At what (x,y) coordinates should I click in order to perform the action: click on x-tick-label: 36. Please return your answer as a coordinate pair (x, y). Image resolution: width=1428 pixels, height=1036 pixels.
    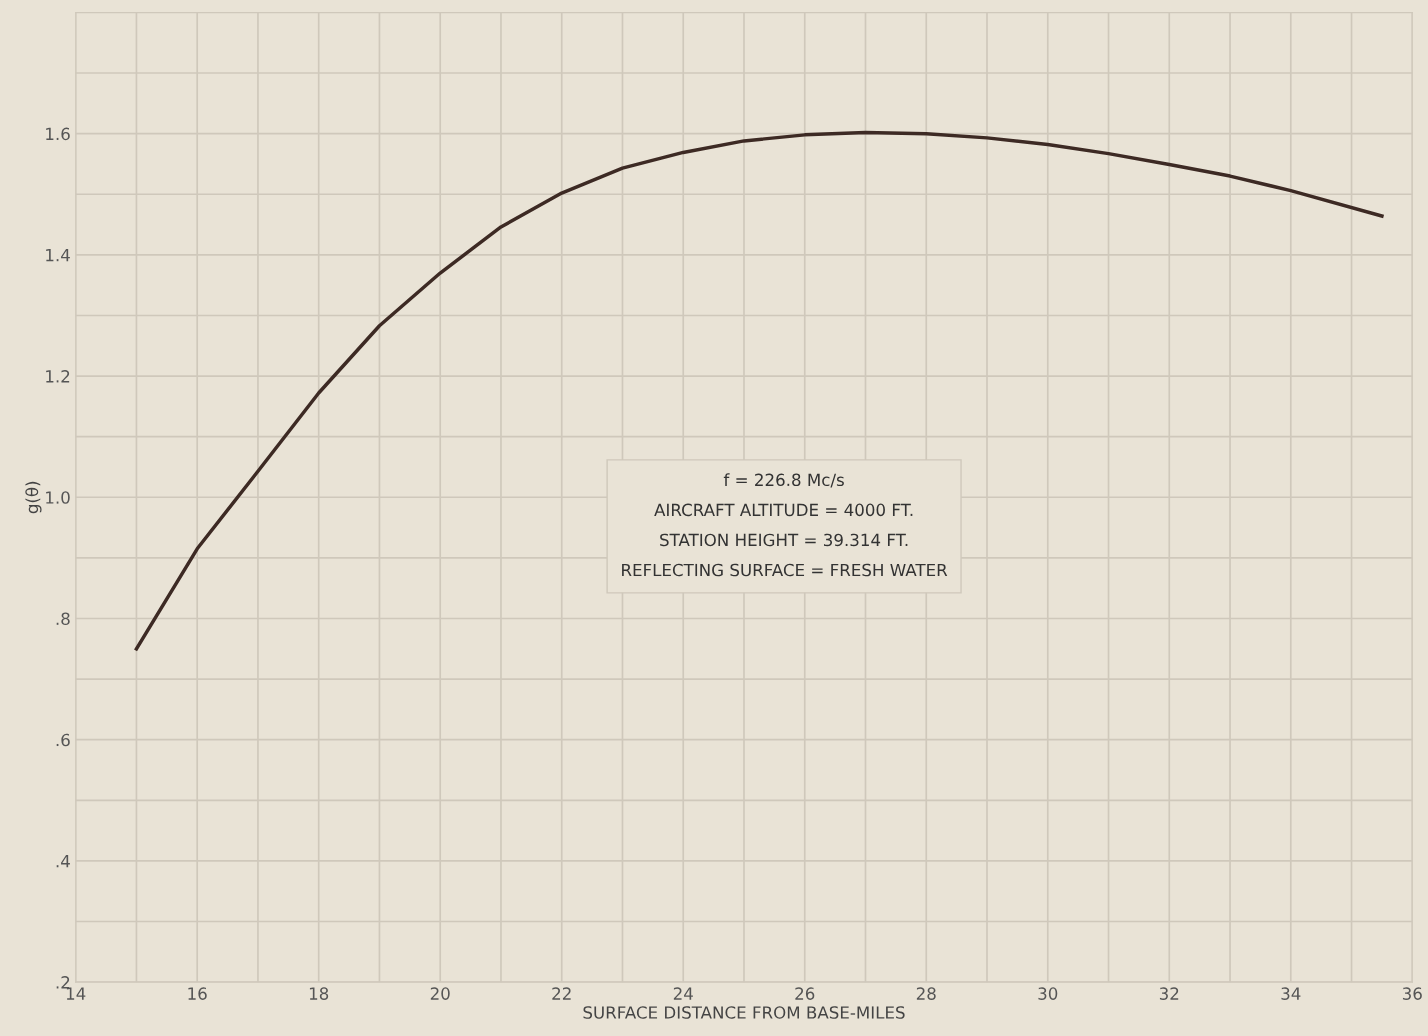
    Looking at the image, I should click on (1412, 993).